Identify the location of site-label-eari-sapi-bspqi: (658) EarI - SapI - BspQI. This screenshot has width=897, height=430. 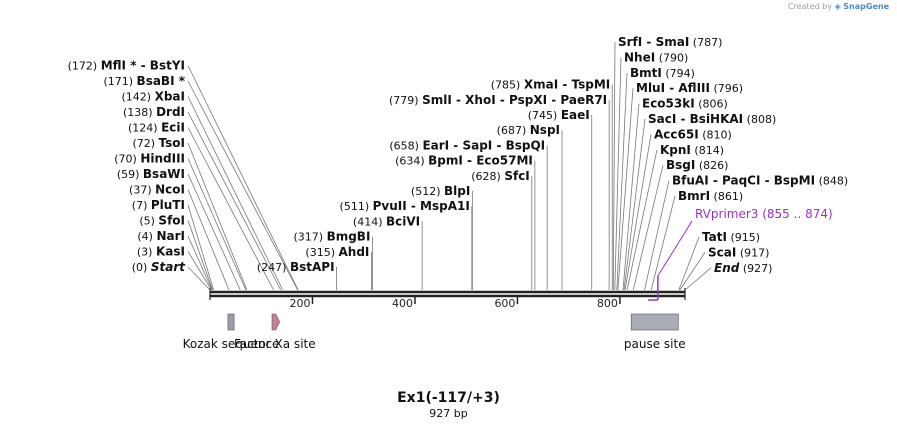
(467, 145).